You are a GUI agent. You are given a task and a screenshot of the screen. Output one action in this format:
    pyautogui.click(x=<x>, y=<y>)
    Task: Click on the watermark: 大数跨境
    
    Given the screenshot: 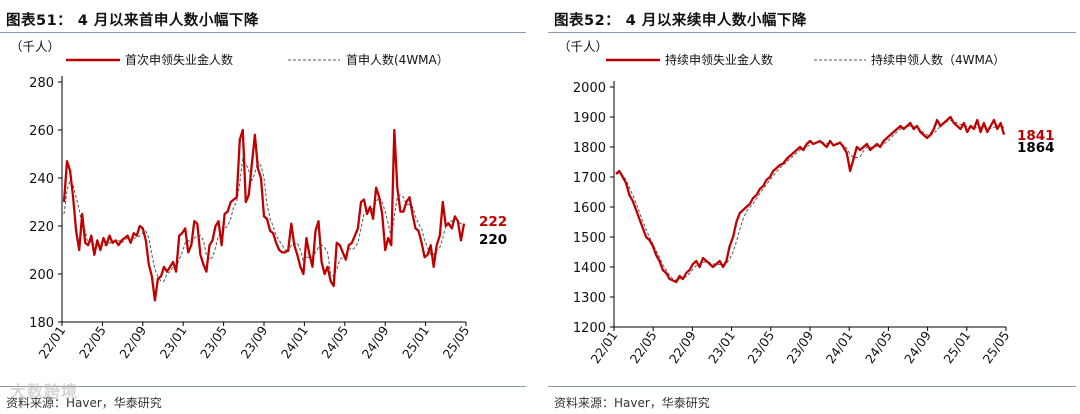 What is the action you would take?
    pyautogui.click(x=44, y=391)
    